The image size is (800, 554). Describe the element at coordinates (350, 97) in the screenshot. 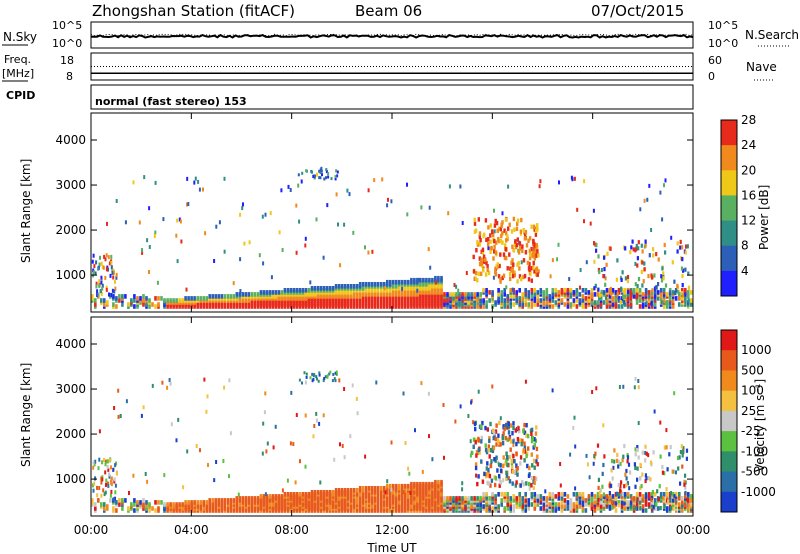

I see `cpid-panel: CPID normal (fast stereo) 153` at that location.